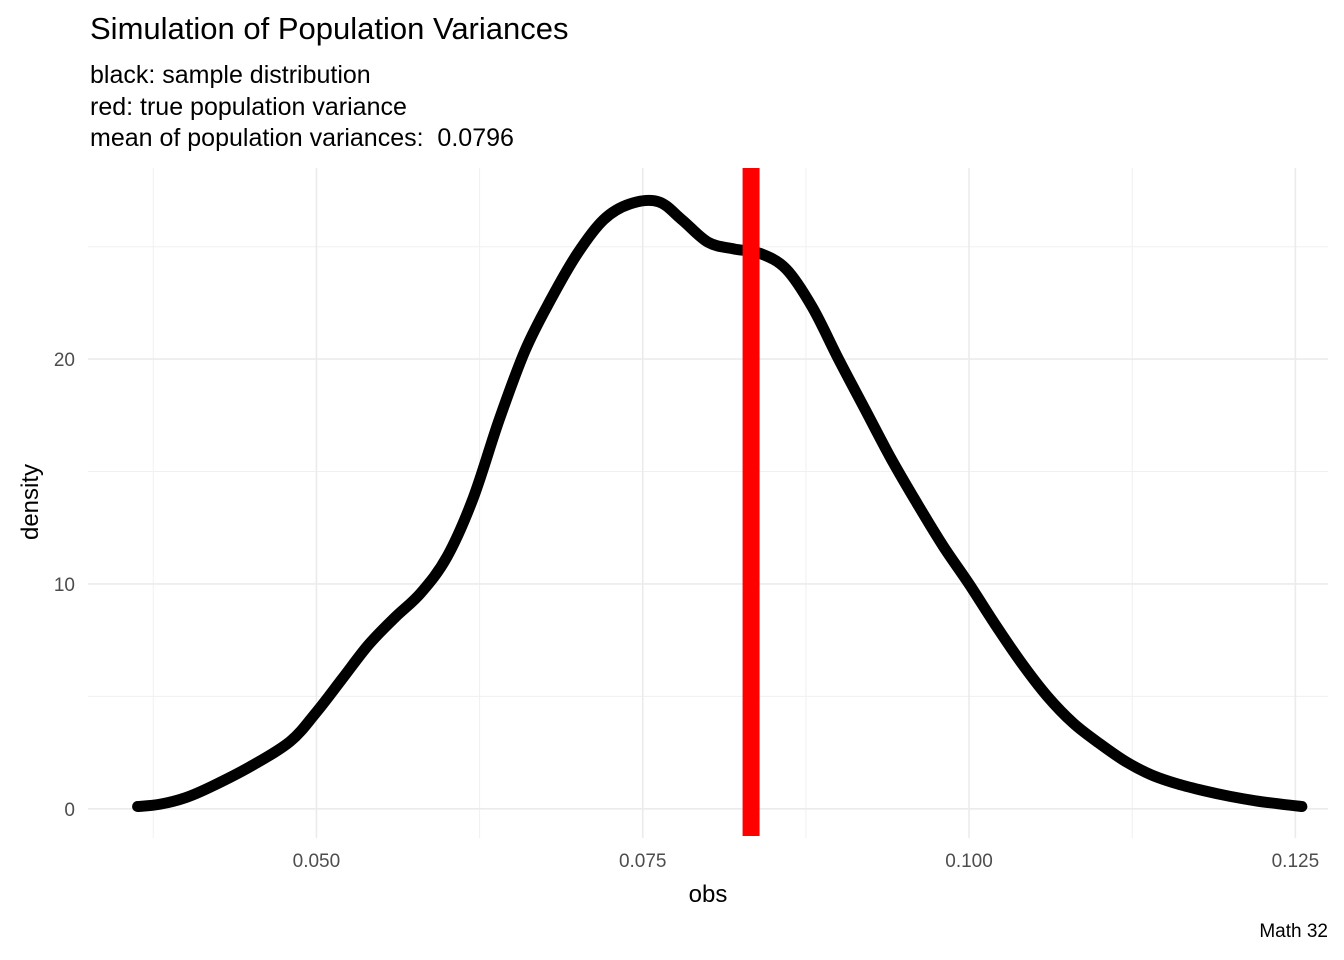 This screenshot has height=960, width=1344. What do you see at coordinates (64, 360) in the screenshot?
I see `y-tick-label: 20` at bounding box center [64, 360].